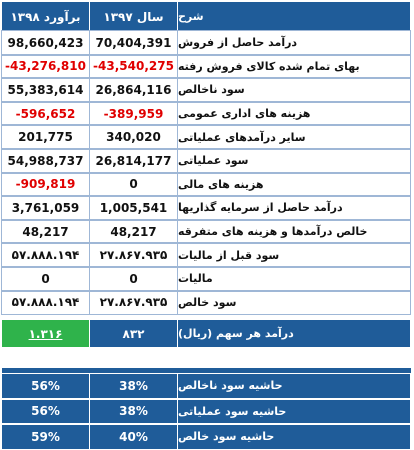  What do you see at coordinates (133, 437) in the screenshot?
I see `value-cell: 40%` at bounding box center [133, 437].